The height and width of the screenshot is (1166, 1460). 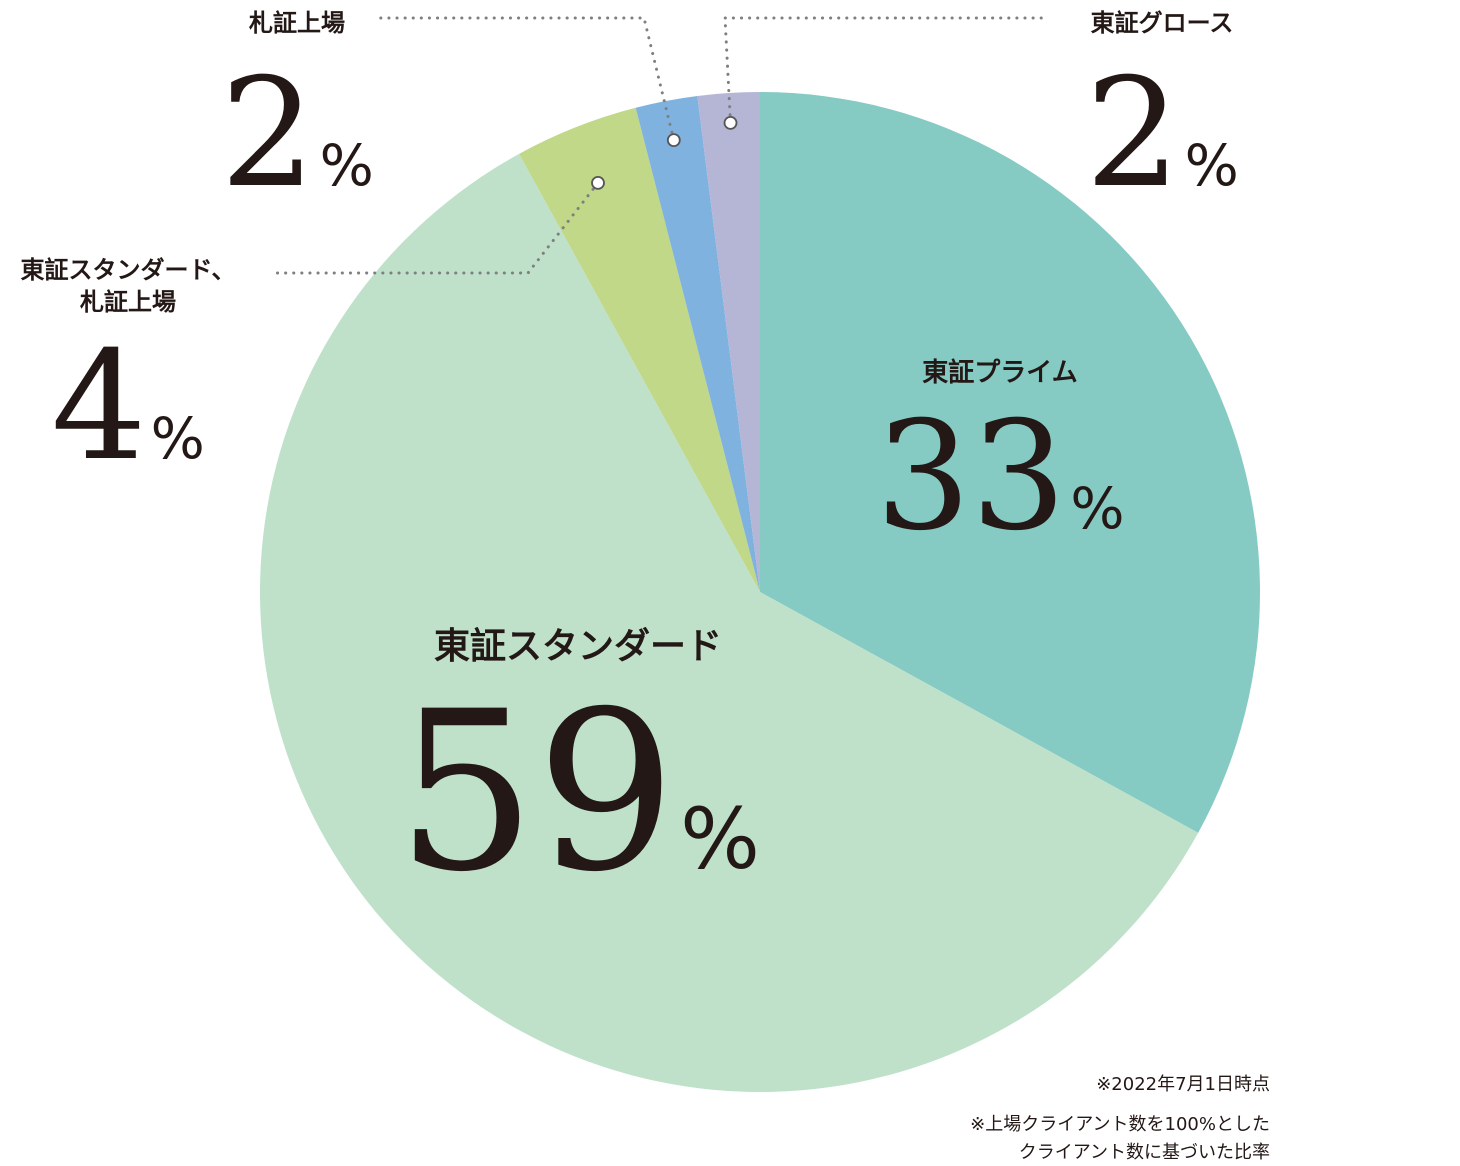 What do you see at coordinates (296, 23) in the screenshot?
I see `slice-label-4: 札証上場` at bounding box center [296, 23].